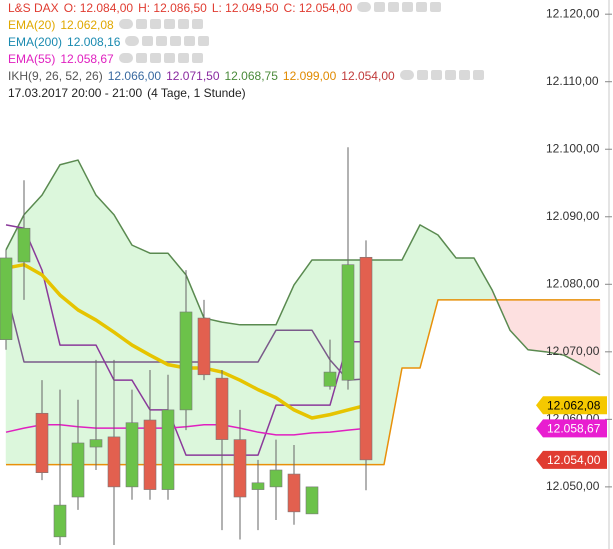 This screenshot has height=549, width=613. I want to click on price-tag-label: 12.062,08, so click(574, 405).